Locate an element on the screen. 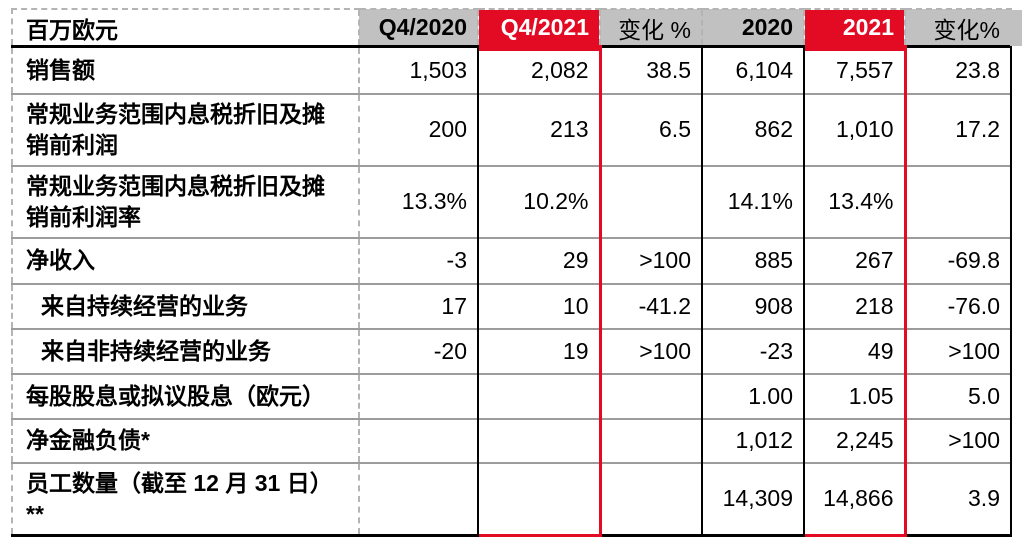 The height and width of the screenshot is (537, 1024). row-label: 来自非持续经营的业务 is located at coordinates (185, 350).